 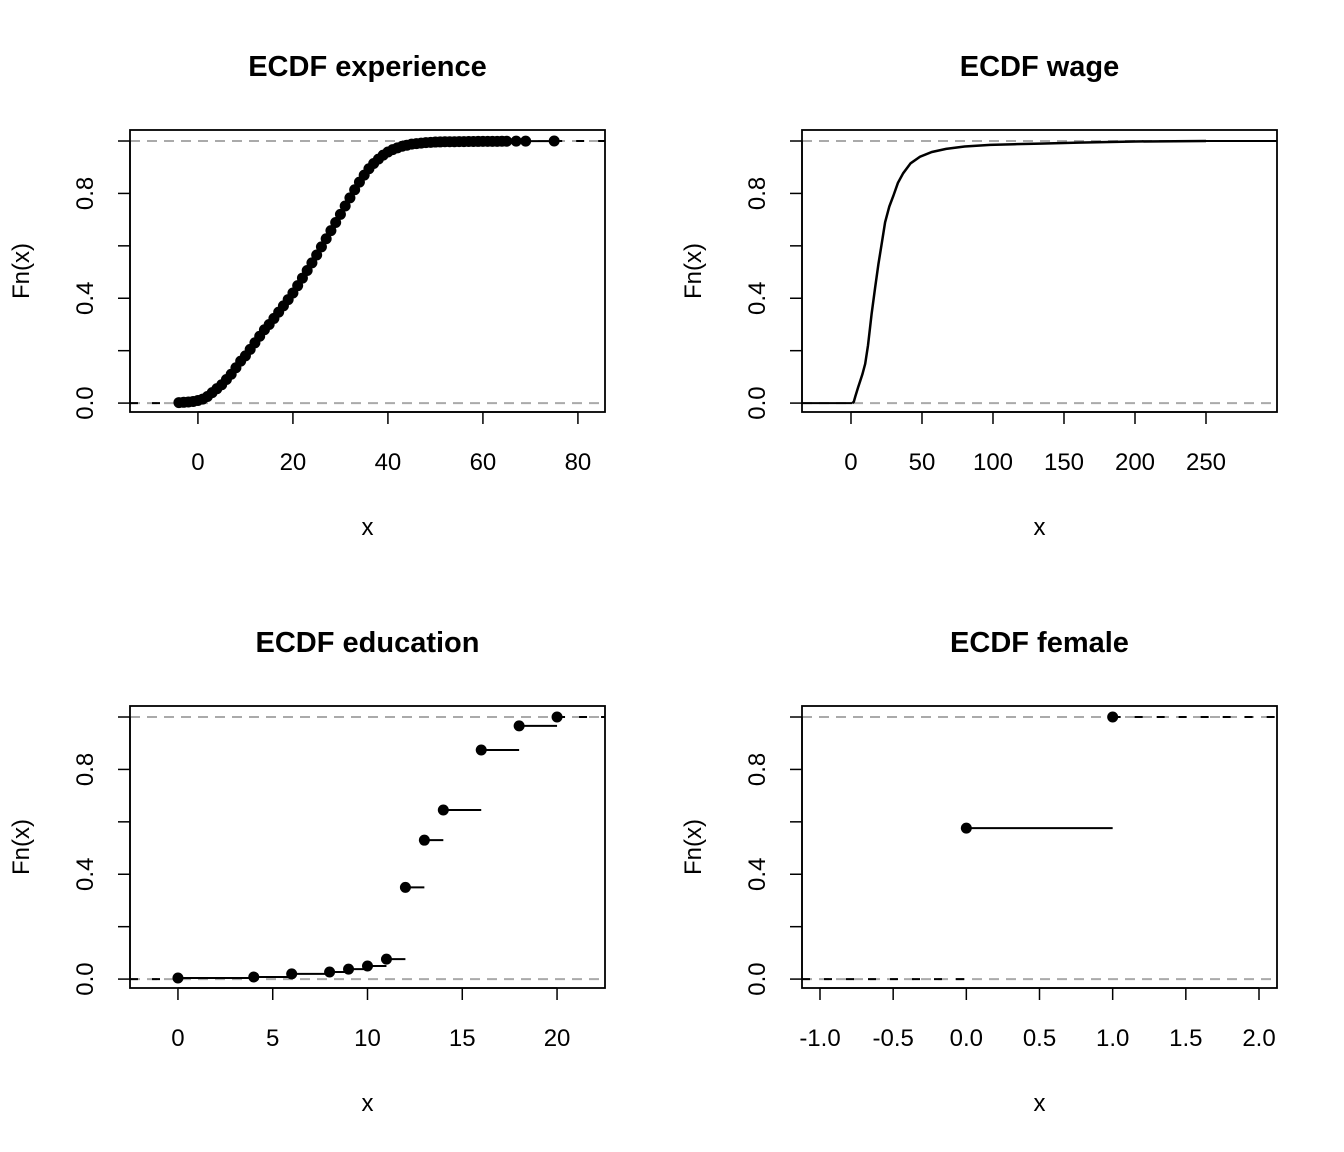 I want to click on x-tick-label: 150, so click(x=1064, y=462).